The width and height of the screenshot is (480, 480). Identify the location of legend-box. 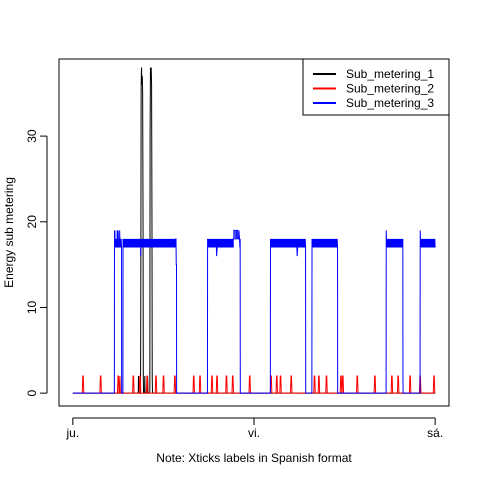
(376, 87).